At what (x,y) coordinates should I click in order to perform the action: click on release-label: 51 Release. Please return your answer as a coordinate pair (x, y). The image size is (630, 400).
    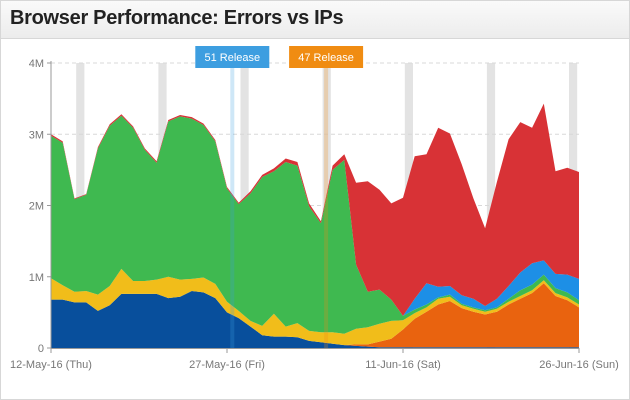
    Looking at the image, I should click on (232, 58).